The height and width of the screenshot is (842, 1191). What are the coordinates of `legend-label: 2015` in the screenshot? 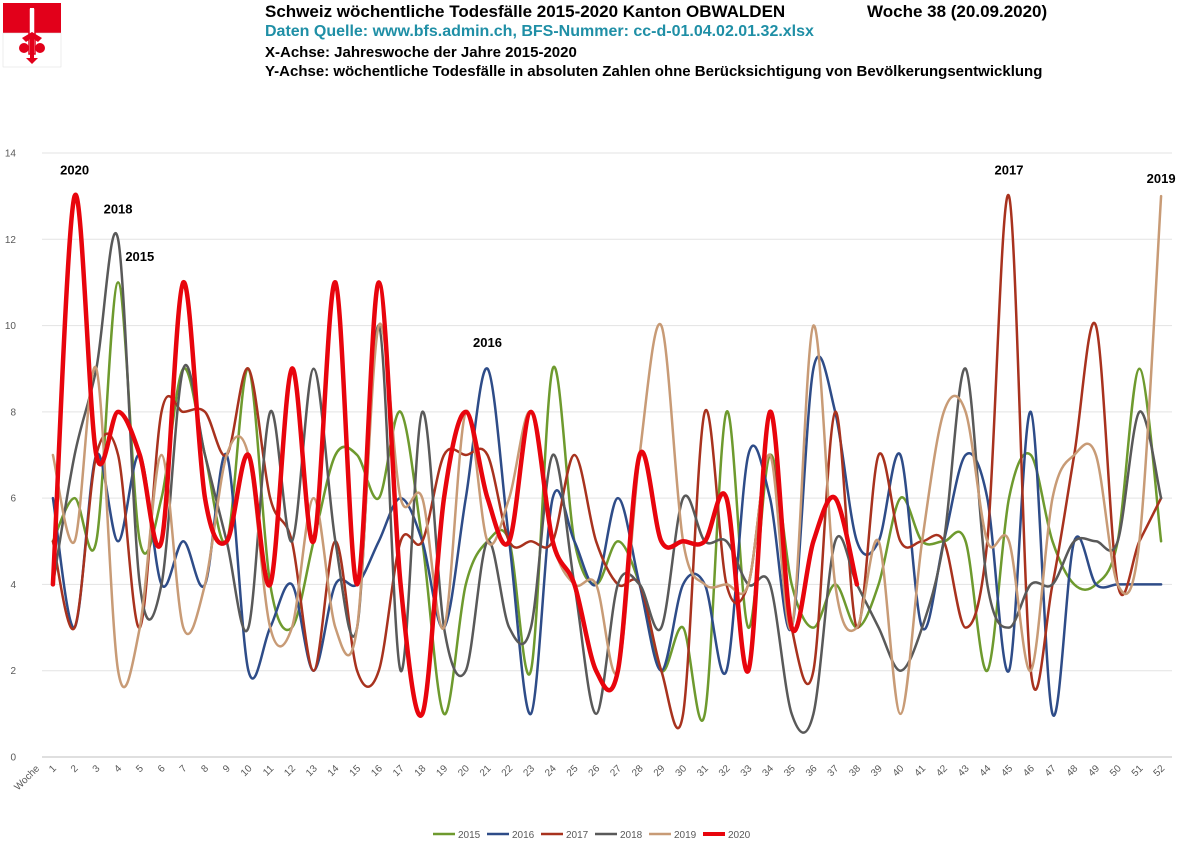 It's located at (469, 835).